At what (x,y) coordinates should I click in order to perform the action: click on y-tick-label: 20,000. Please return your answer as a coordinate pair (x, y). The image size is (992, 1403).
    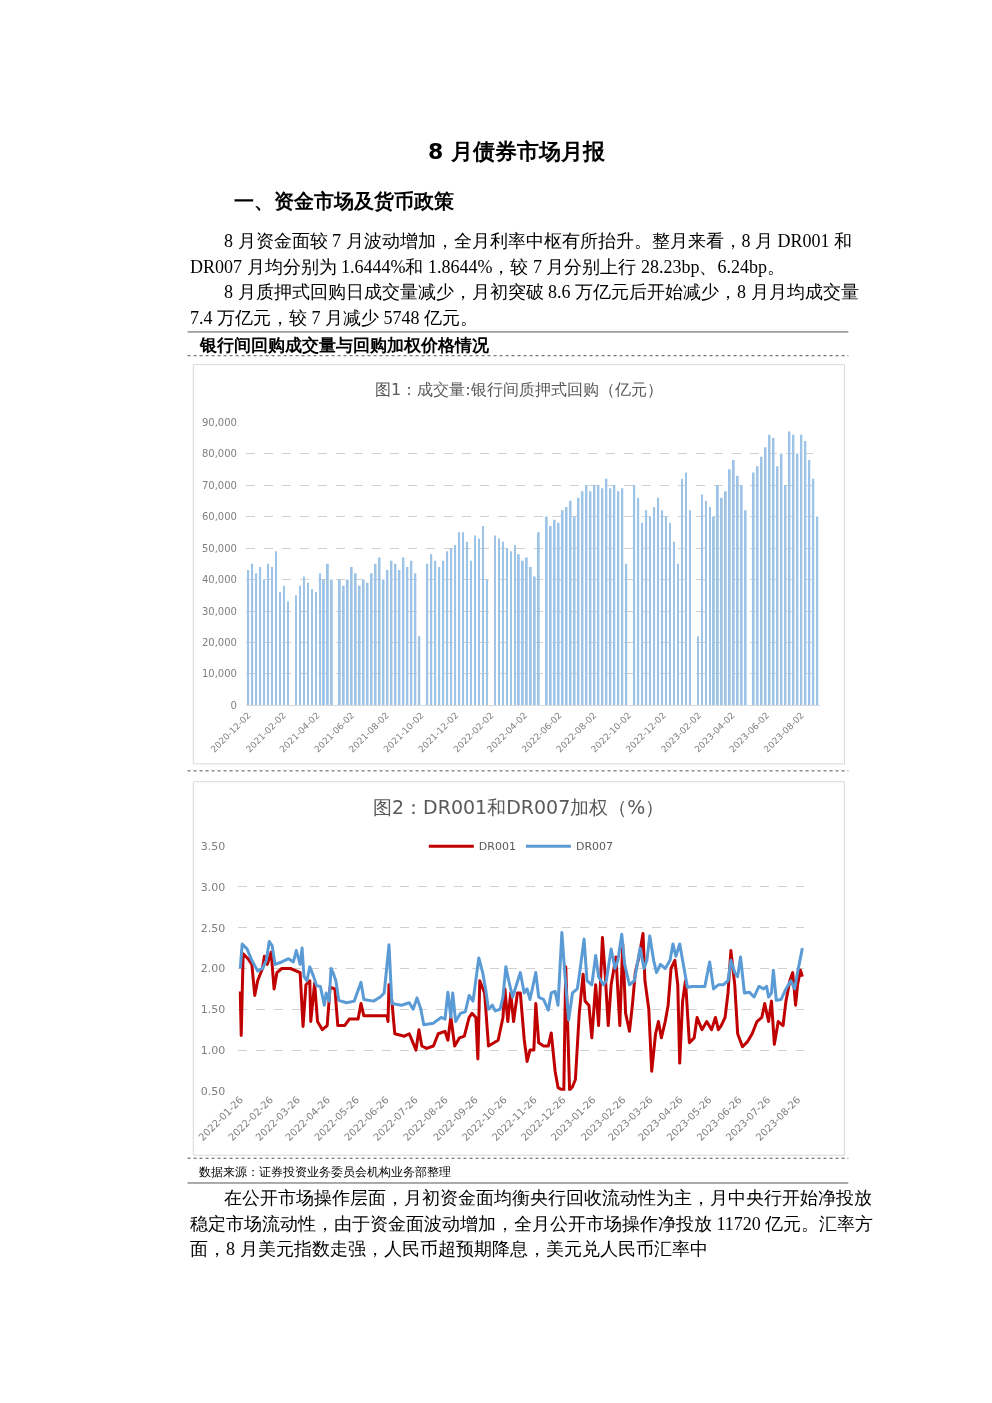
    Looking at the image, I should click on (219, 642).